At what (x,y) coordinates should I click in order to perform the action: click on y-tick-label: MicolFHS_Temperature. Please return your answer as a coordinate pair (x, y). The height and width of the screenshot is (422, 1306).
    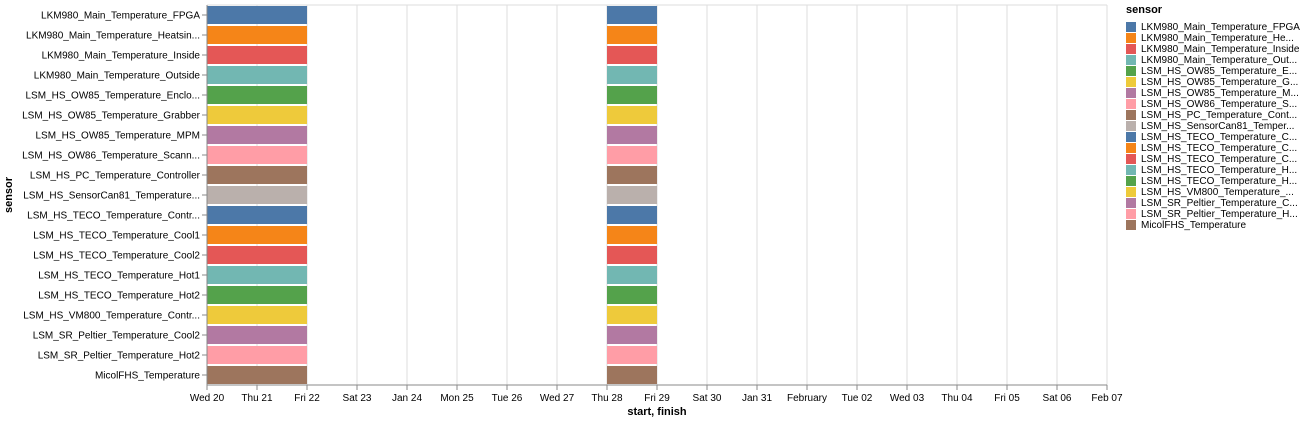
    Looking at the image, I should click on (147, 376).